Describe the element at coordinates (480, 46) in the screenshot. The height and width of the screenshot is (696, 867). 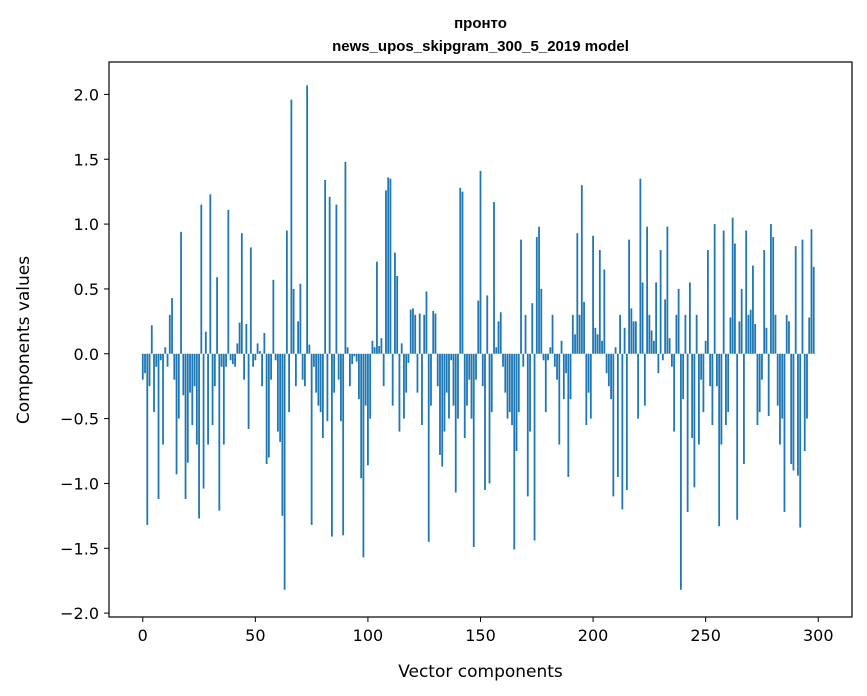
I see `chart-title-line-2: news_upos_skipgram_300_5_2019 model` at that location.